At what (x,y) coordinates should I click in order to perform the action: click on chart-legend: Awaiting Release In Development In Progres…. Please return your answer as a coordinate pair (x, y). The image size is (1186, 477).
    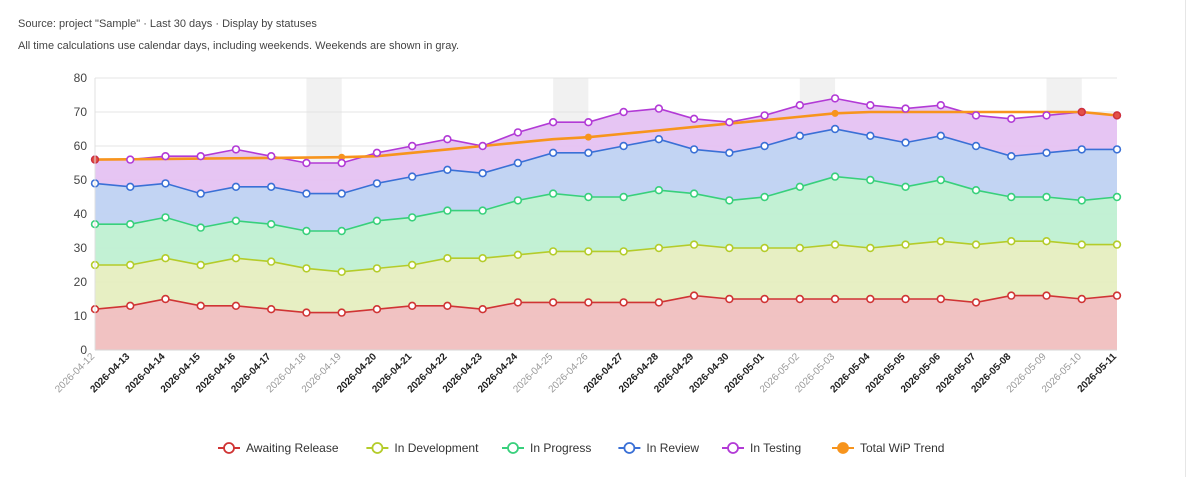
    Looking at the image, I should click on (581, 448).